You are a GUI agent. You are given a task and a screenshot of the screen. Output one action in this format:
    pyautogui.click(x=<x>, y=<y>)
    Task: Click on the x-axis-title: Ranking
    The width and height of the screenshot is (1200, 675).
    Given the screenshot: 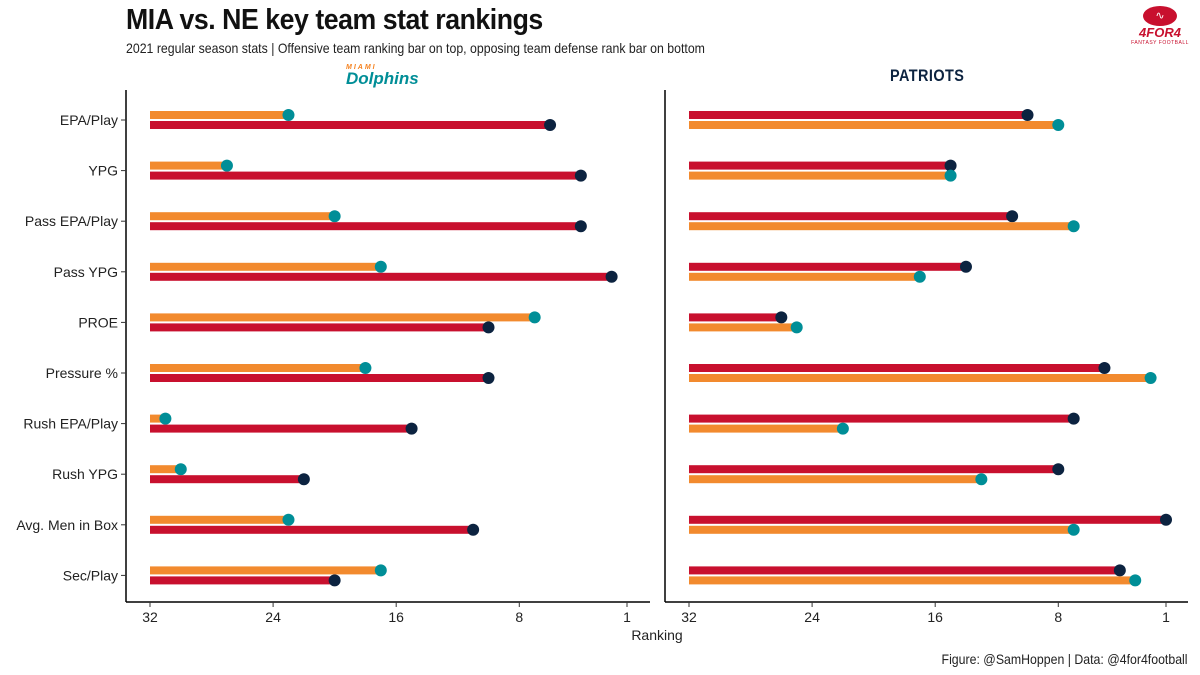 What is the action you would take?
    pyautogui.click(x=656, y=635)
    